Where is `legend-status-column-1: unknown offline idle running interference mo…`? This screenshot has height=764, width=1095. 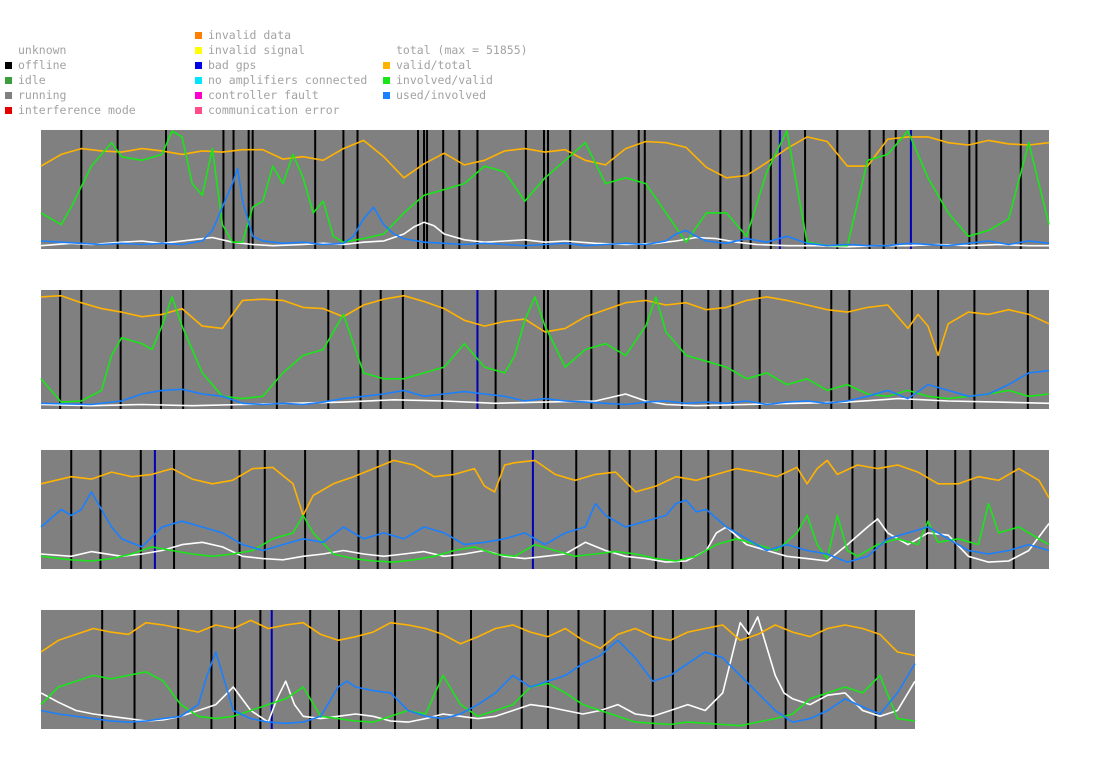
legend-status-column-1: unknown offline idle running interference mo… is located at coordinates (70, 73).